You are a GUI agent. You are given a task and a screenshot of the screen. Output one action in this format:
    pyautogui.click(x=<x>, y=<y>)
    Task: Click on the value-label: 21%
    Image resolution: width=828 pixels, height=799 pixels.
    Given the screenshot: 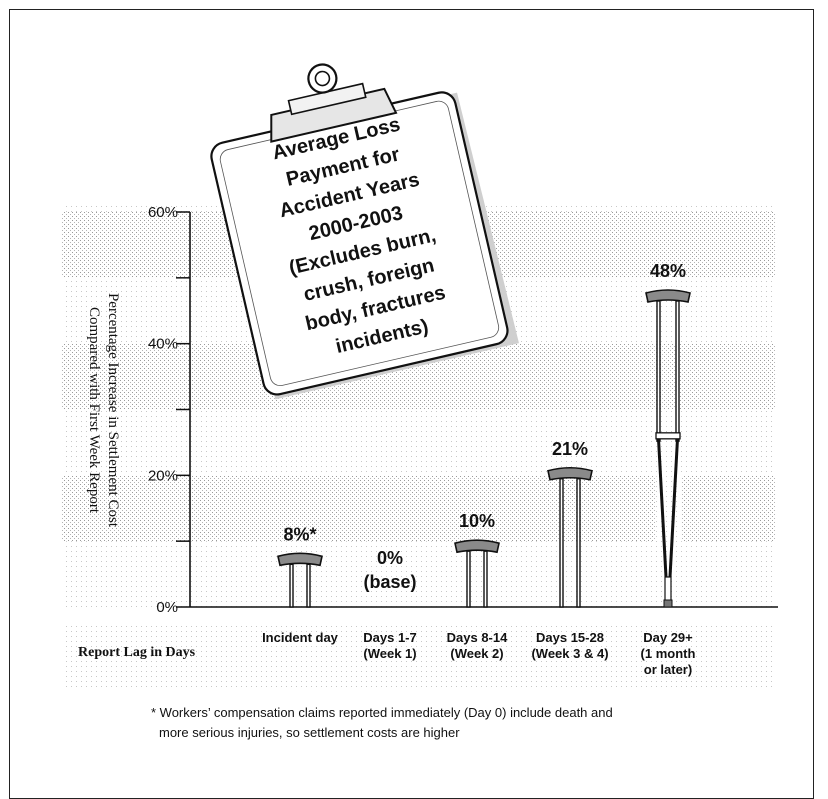 What is the action you would take?
    pyautogui.click(x=570, y=449)
    